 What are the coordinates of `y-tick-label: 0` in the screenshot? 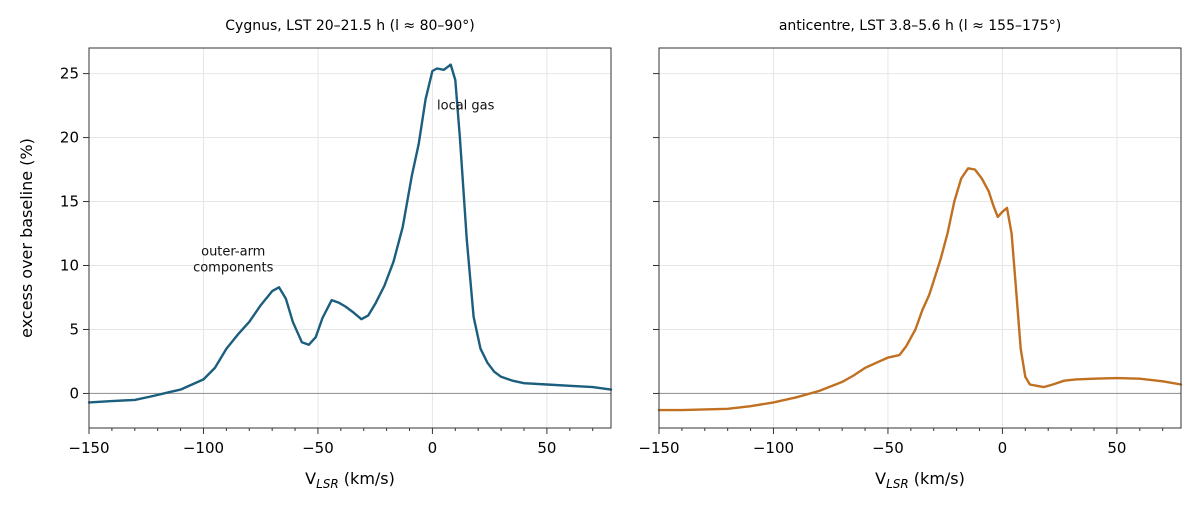 It's located at (74, 393).